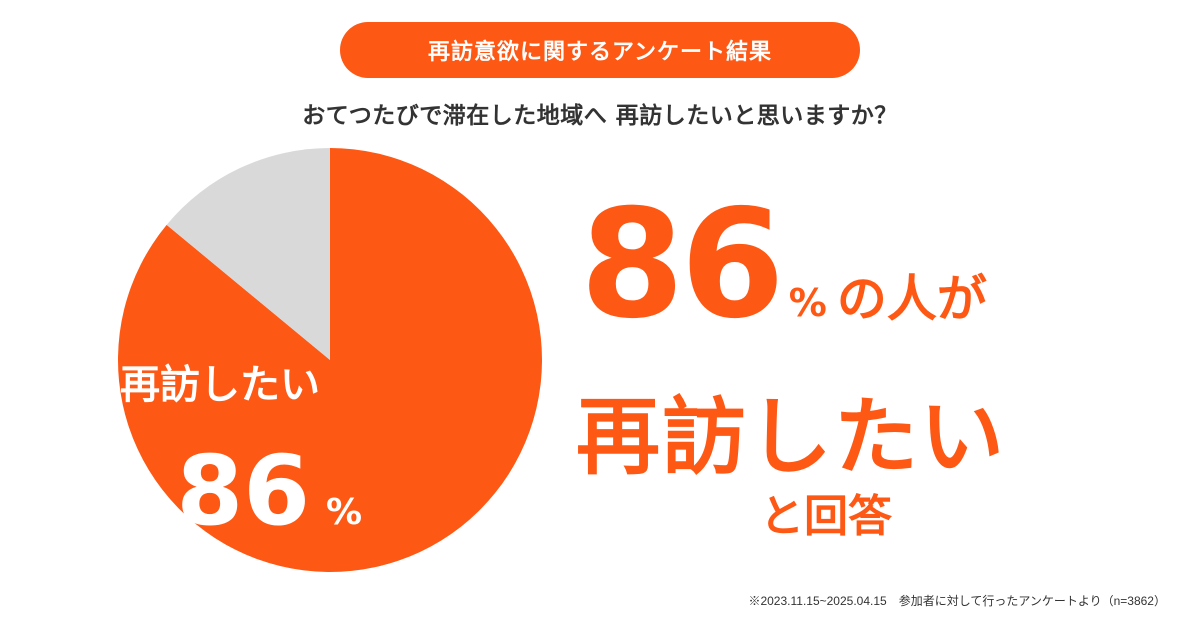 The width and height of the screenshot is (1200, 630). Describe the element at coordinates (220, 385) in the screenshot. I see `pie-label-text: 再訪したい` at that location.